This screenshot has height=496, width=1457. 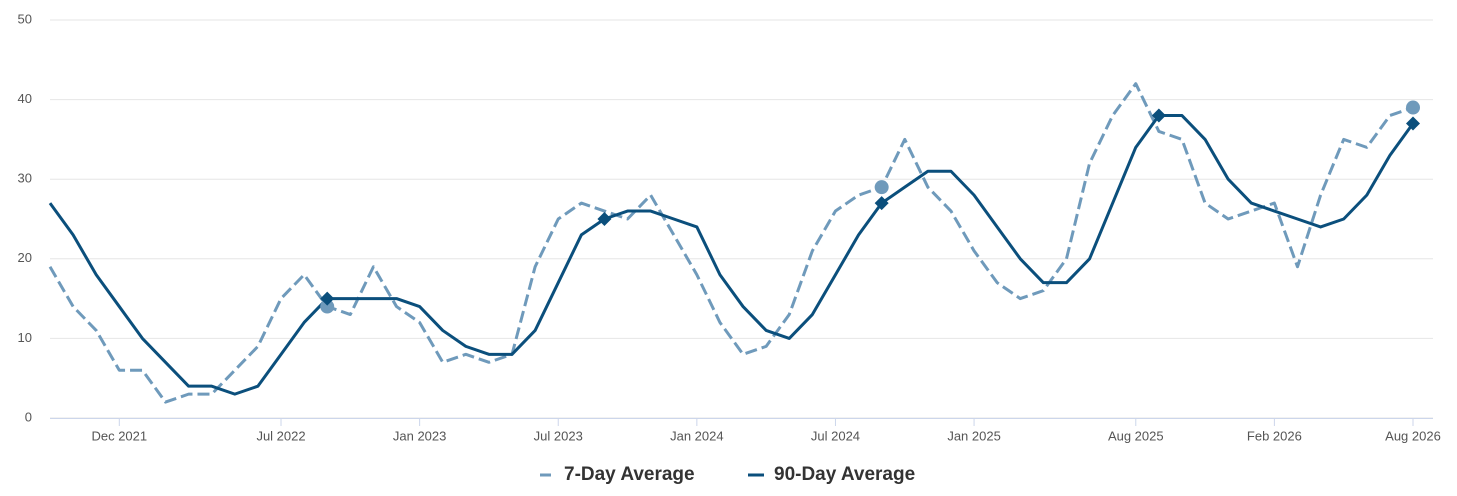 What do you see at coordinates (25, 178) in the screenshot?
I see `y-tick-label: 30` at bounding box center [25, 178].